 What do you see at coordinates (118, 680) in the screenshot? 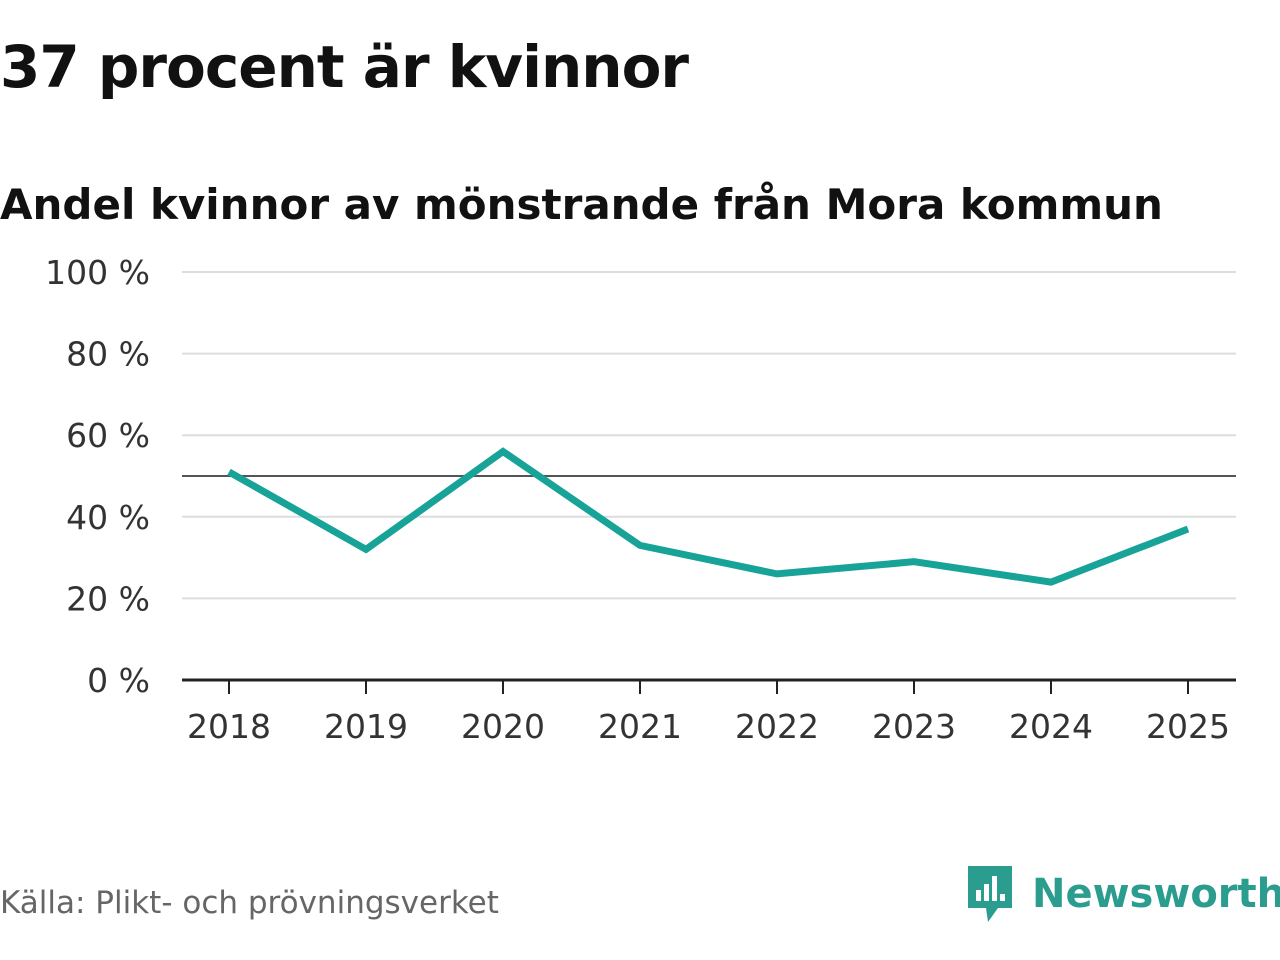
I see `y-tick-label: 0 %` at bounding box center [118, 680].